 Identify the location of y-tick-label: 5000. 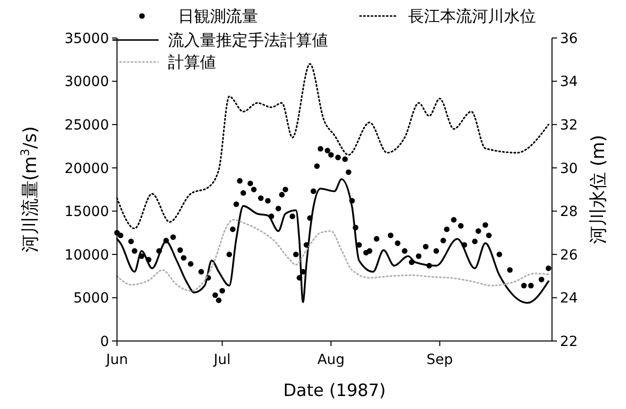
(91, 298).